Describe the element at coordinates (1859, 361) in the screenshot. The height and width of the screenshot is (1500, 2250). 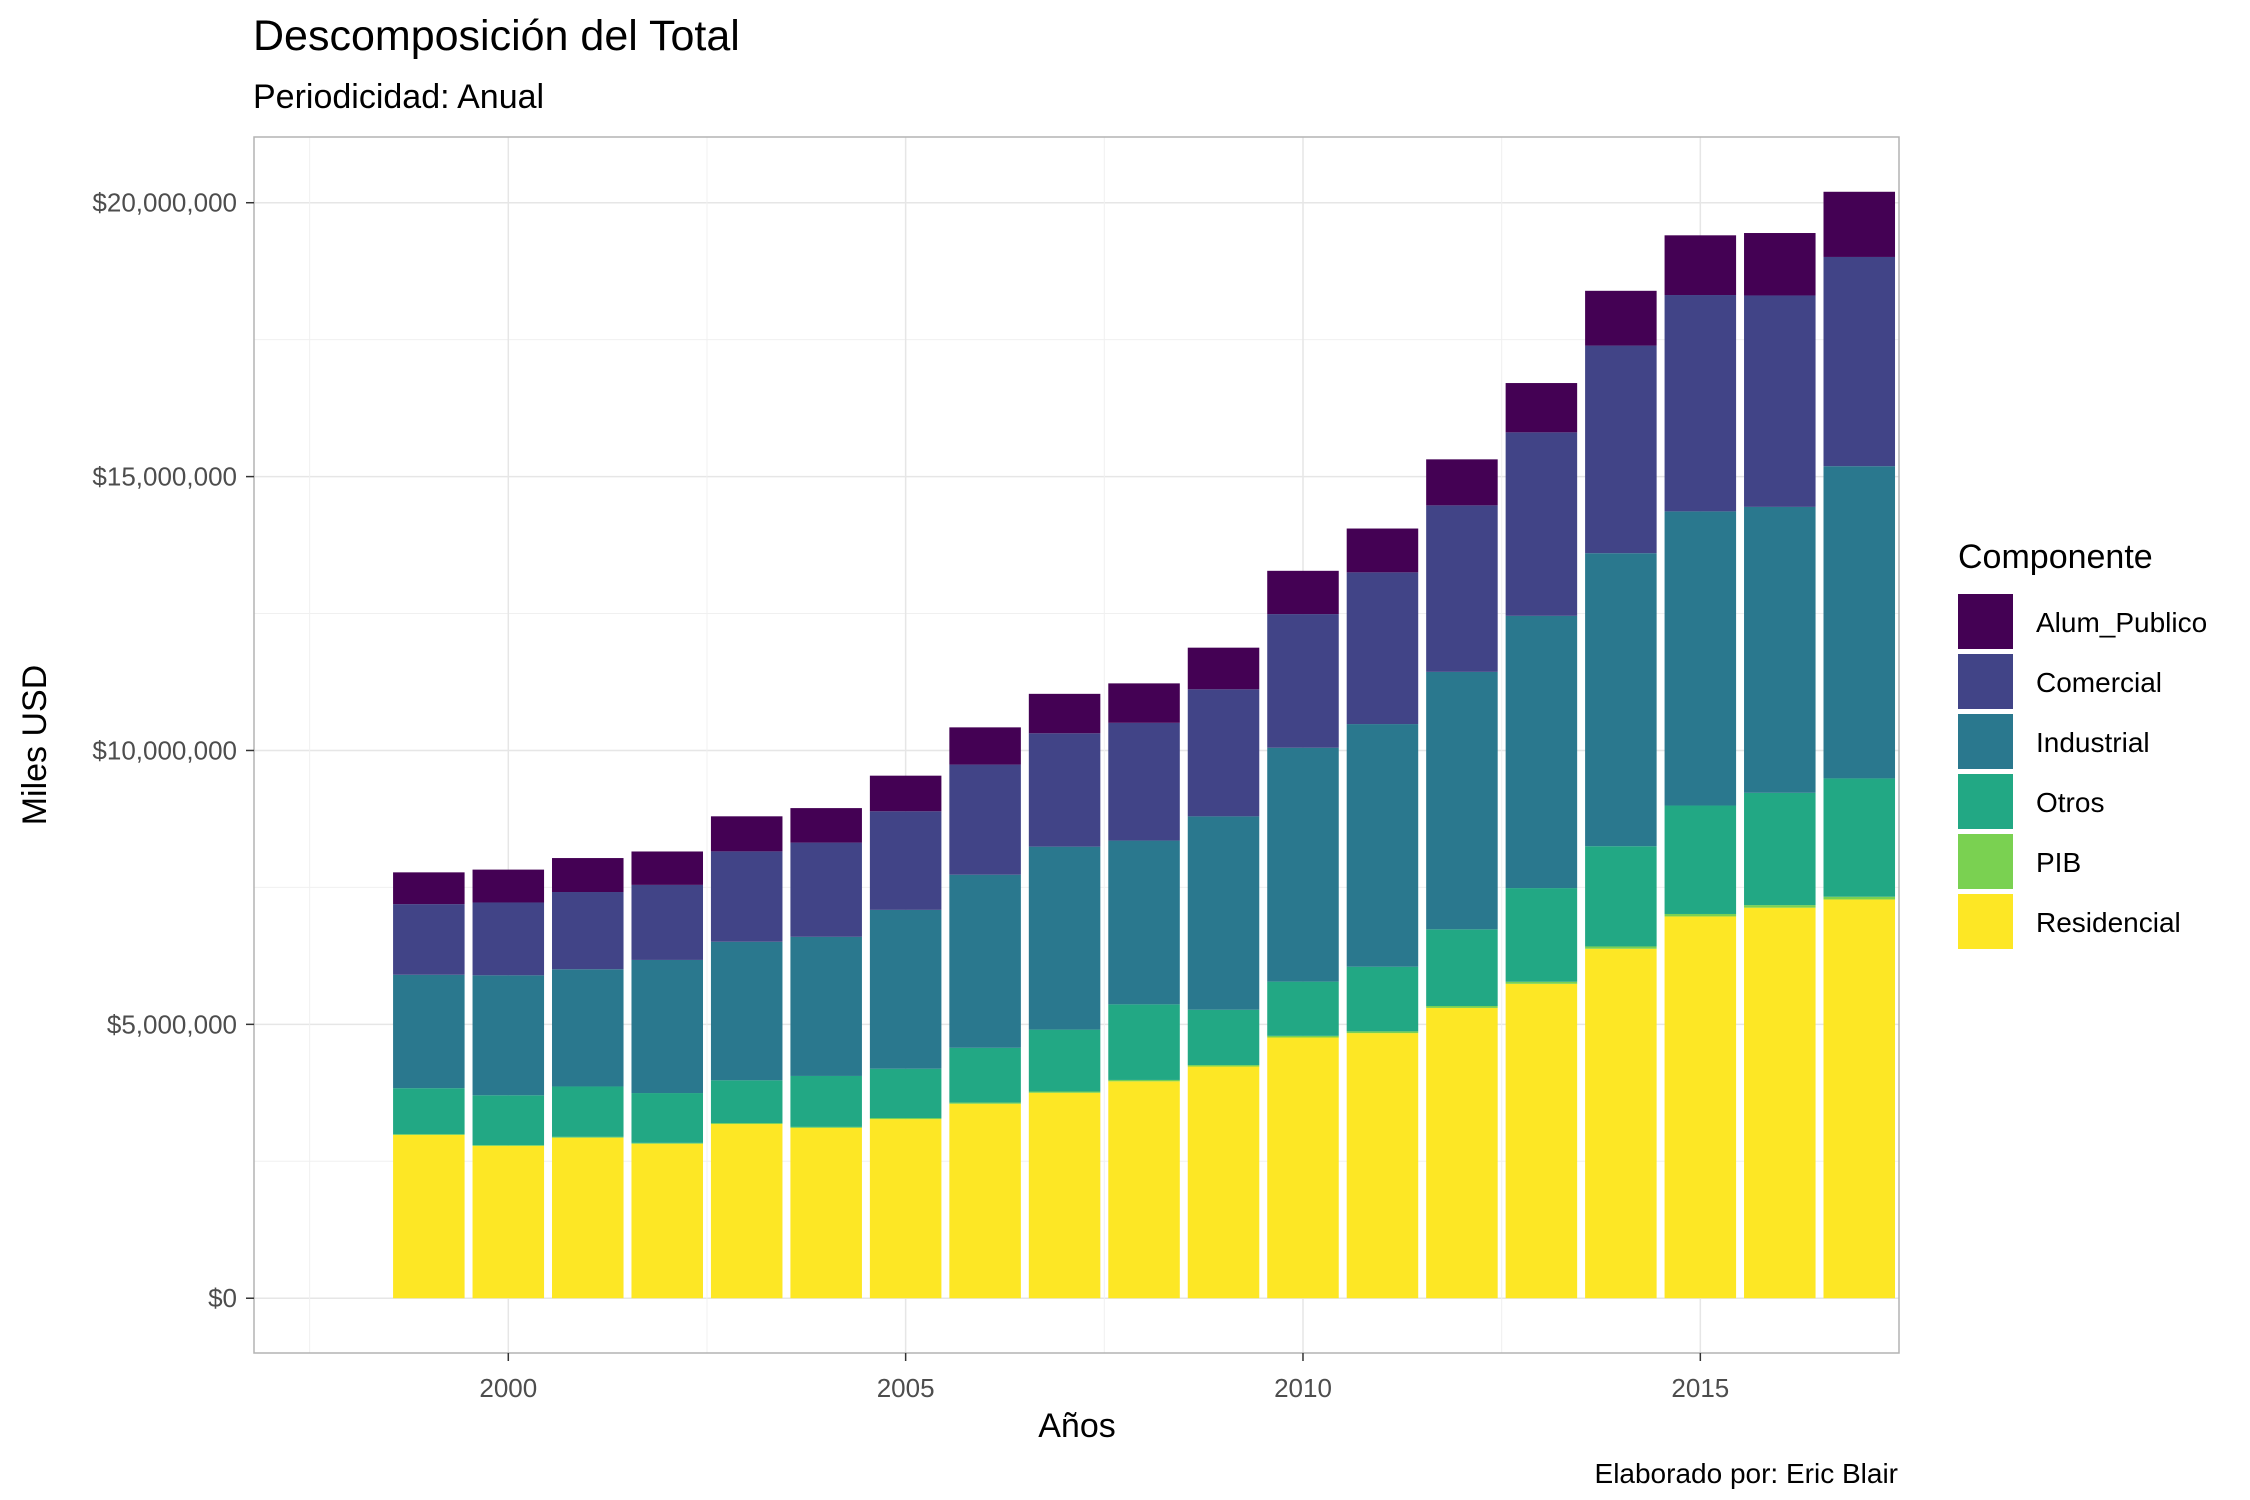
I see `bar-comercial-2017` at that location.